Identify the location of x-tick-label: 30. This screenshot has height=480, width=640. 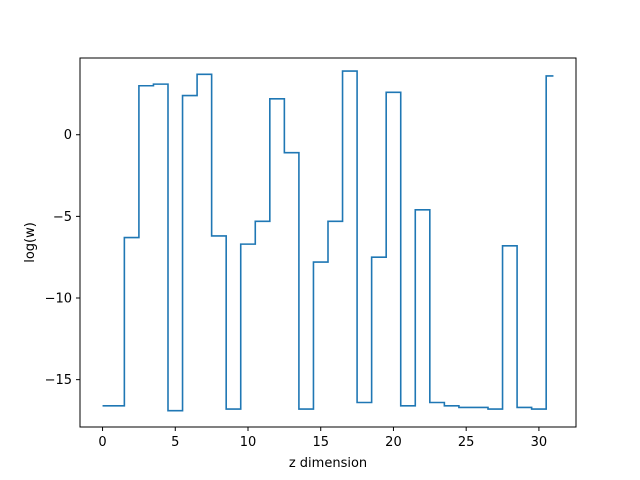
(539, 442).